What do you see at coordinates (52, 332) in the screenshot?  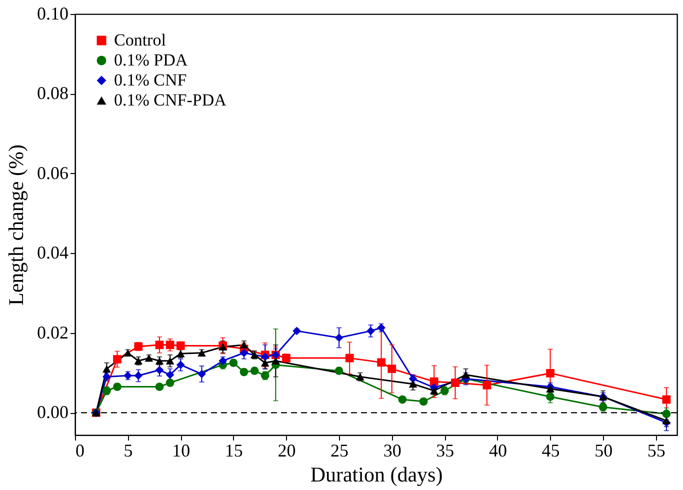 I see `y-tick-label: 0.02` at bounding box center [52, 332].